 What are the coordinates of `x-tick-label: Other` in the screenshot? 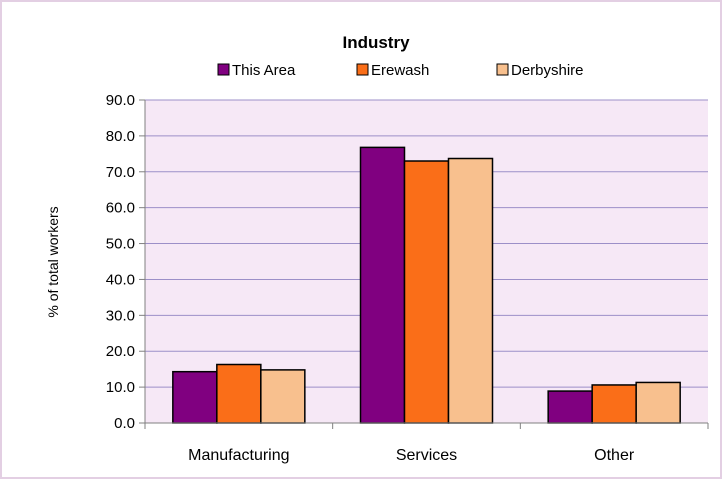 It's located at (614, 455).